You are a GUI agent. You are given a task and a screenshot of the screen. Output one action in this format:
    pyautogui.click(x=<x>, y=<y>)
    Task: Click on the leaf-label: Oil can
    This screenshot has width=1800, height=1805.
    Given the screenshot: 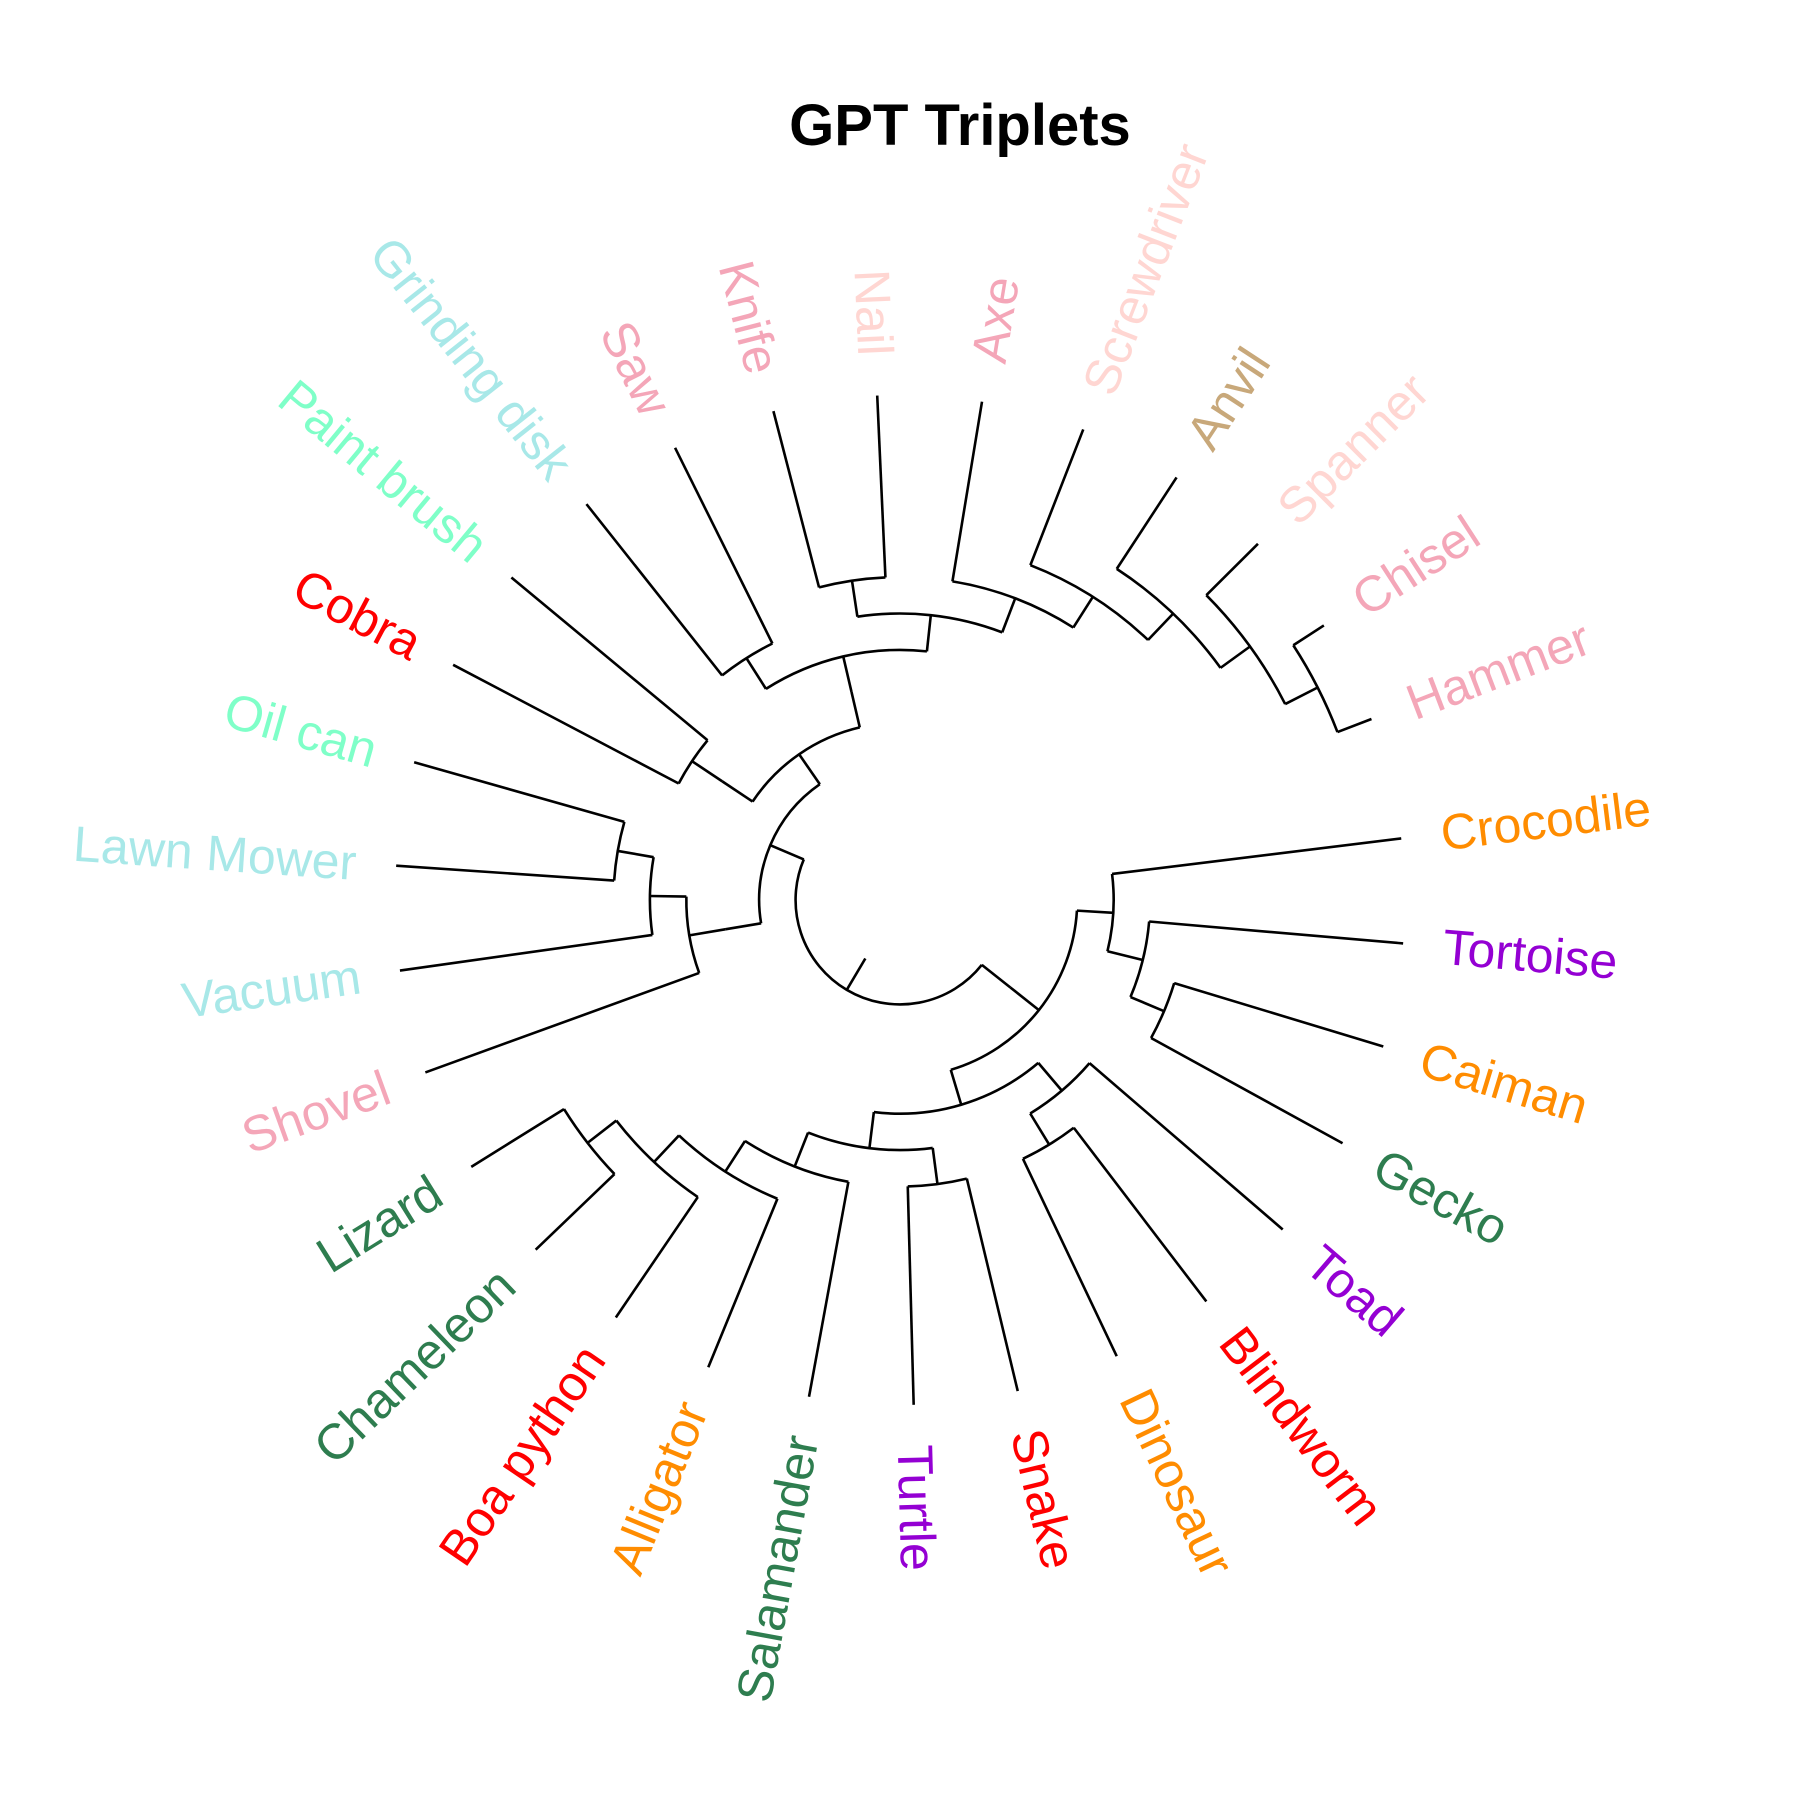 What is the action you would take?
    pyautogui.click(x=300, y=730)
    